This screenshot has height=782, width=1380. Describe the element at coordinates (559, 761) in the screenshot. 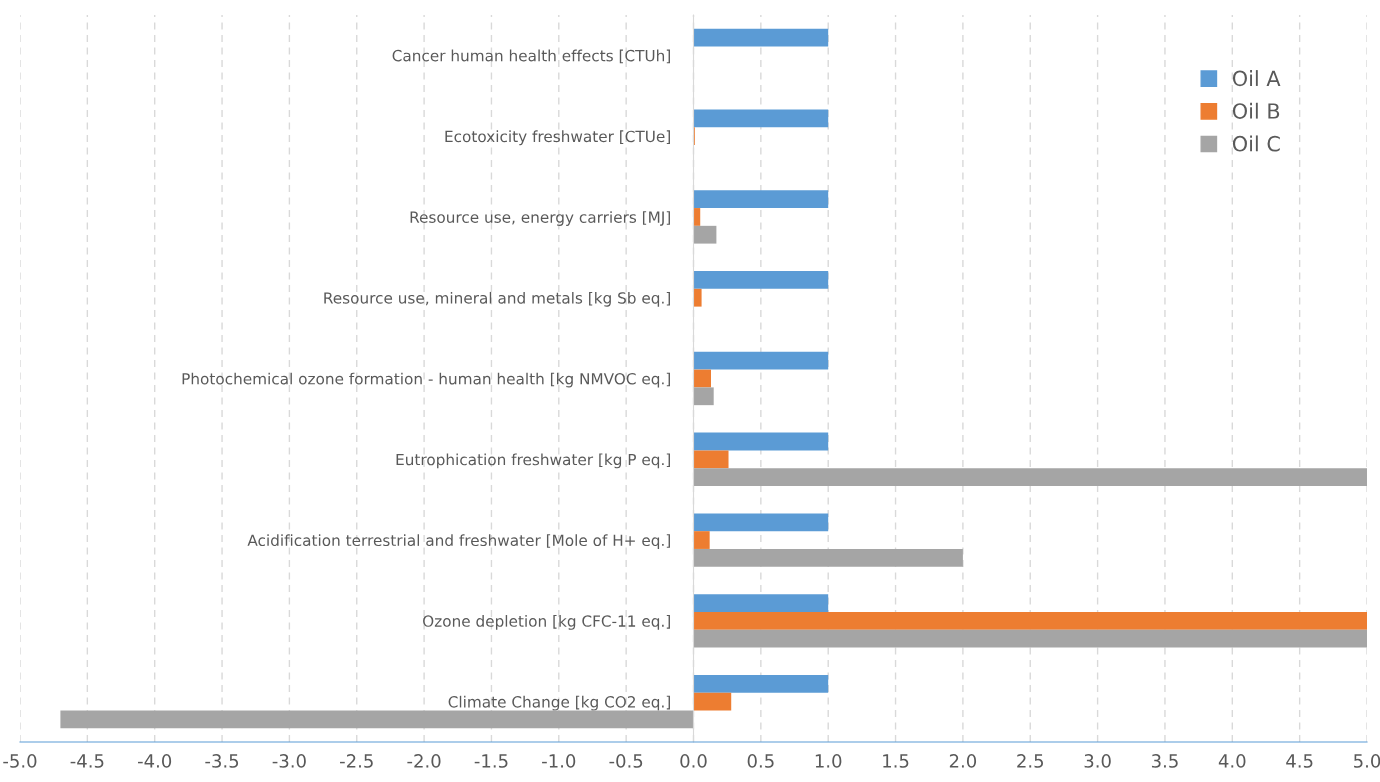

I see `x-tick-label: -1.0` at that location.